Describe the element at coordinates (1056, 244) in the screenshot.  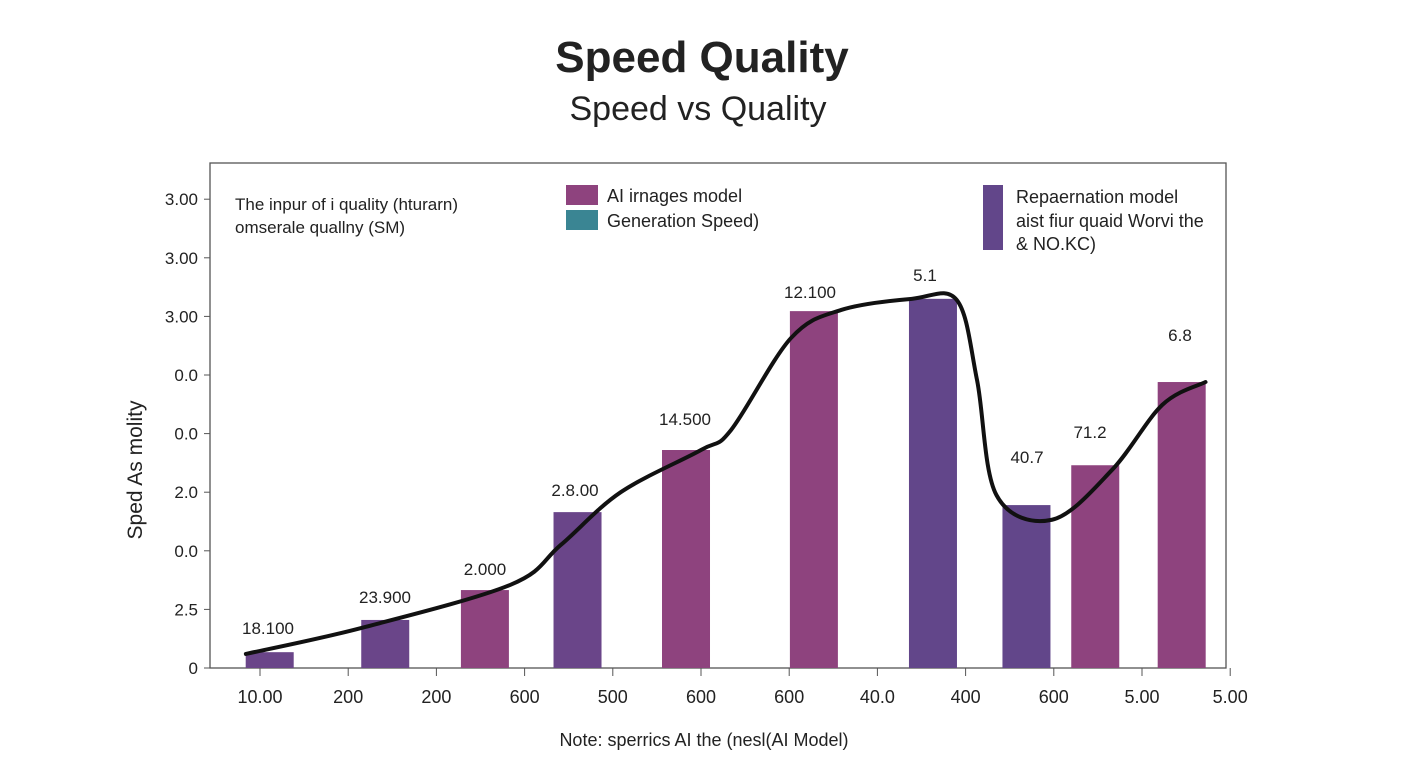
I see `legend-label-repaernation-3: & NO.KC)` at that location.